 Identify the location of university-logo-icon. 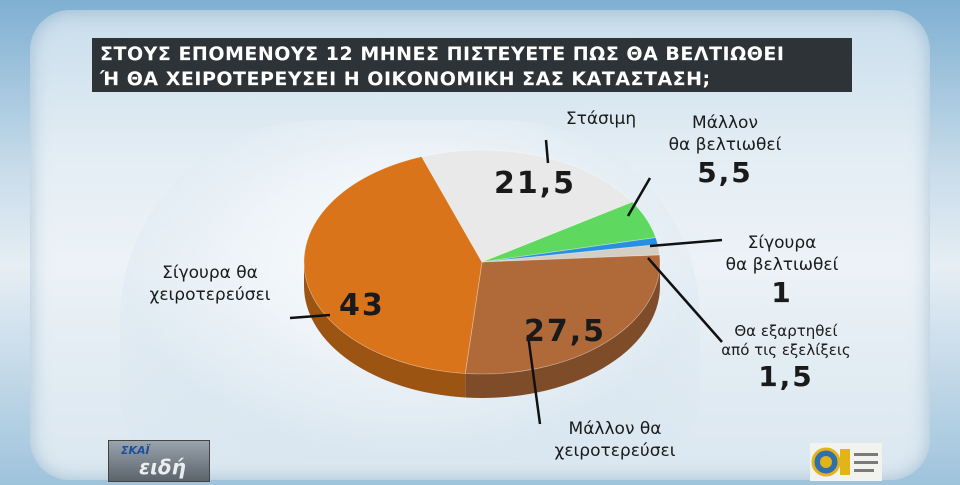
(846, 462).